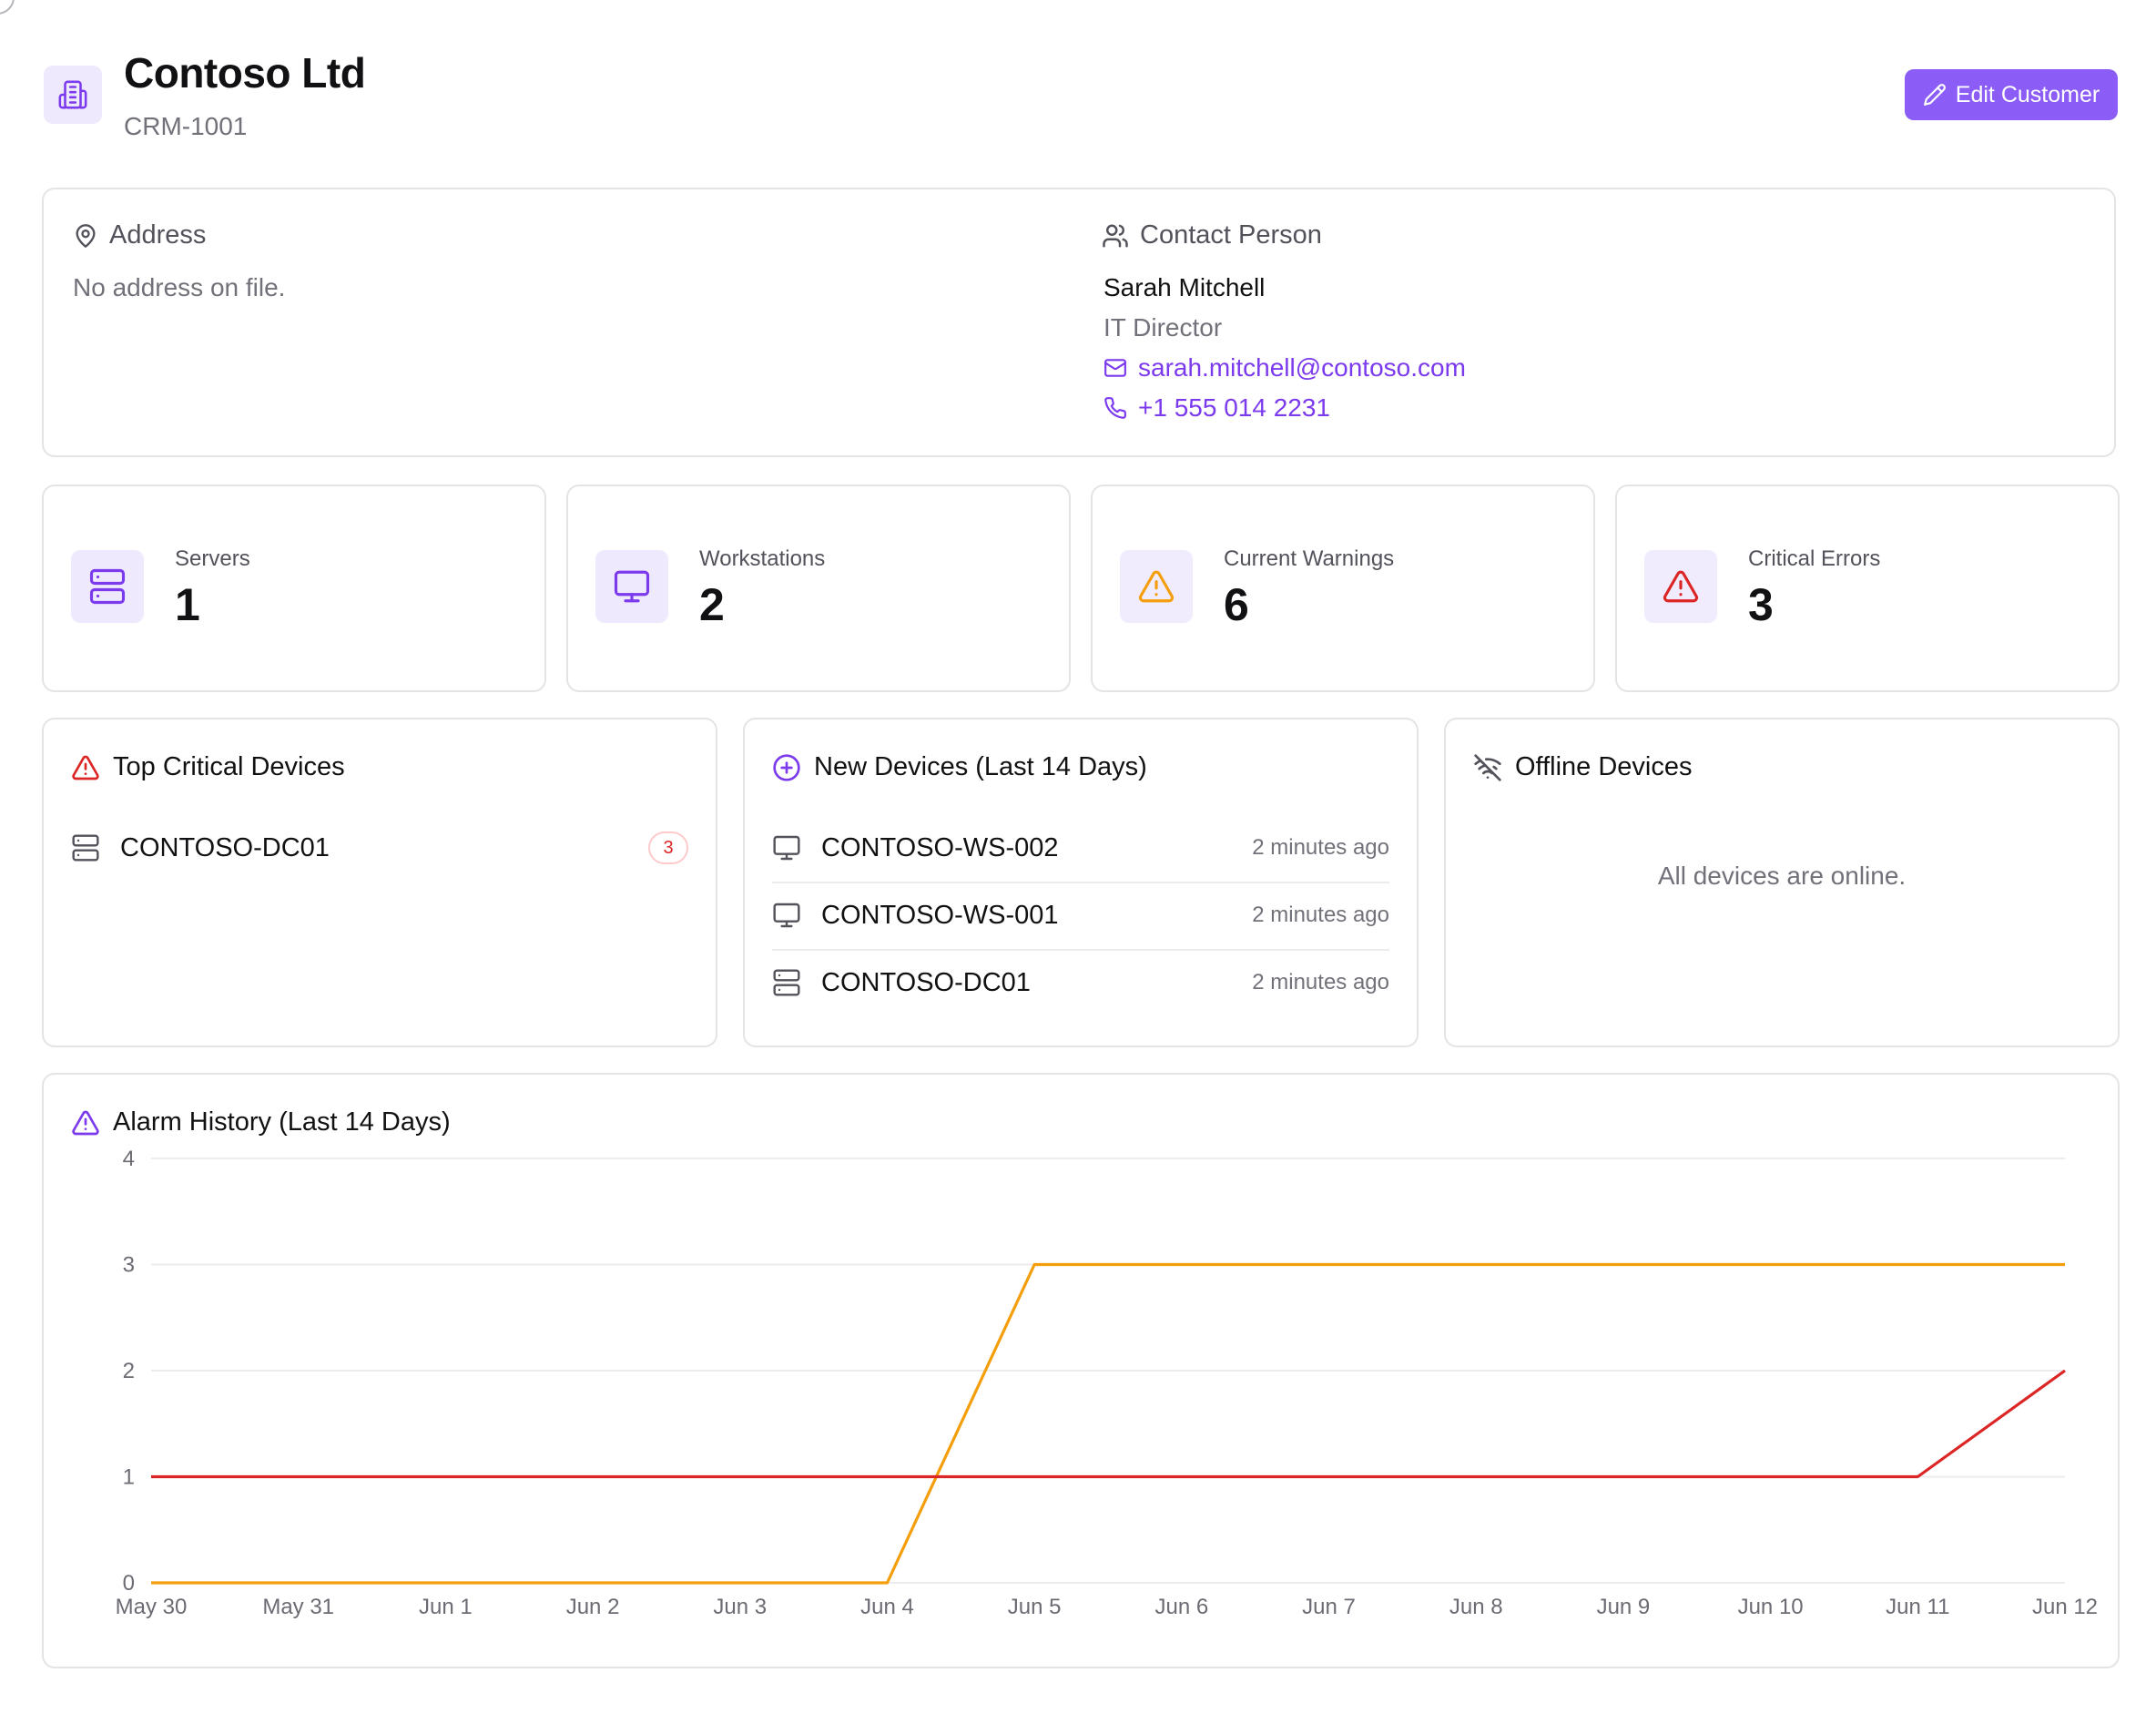 Image resolution: width=2156 pixels, height=1734 pixels. I want to click on stat-card-warnings: Current Warnings 6, so click(1343, 588).